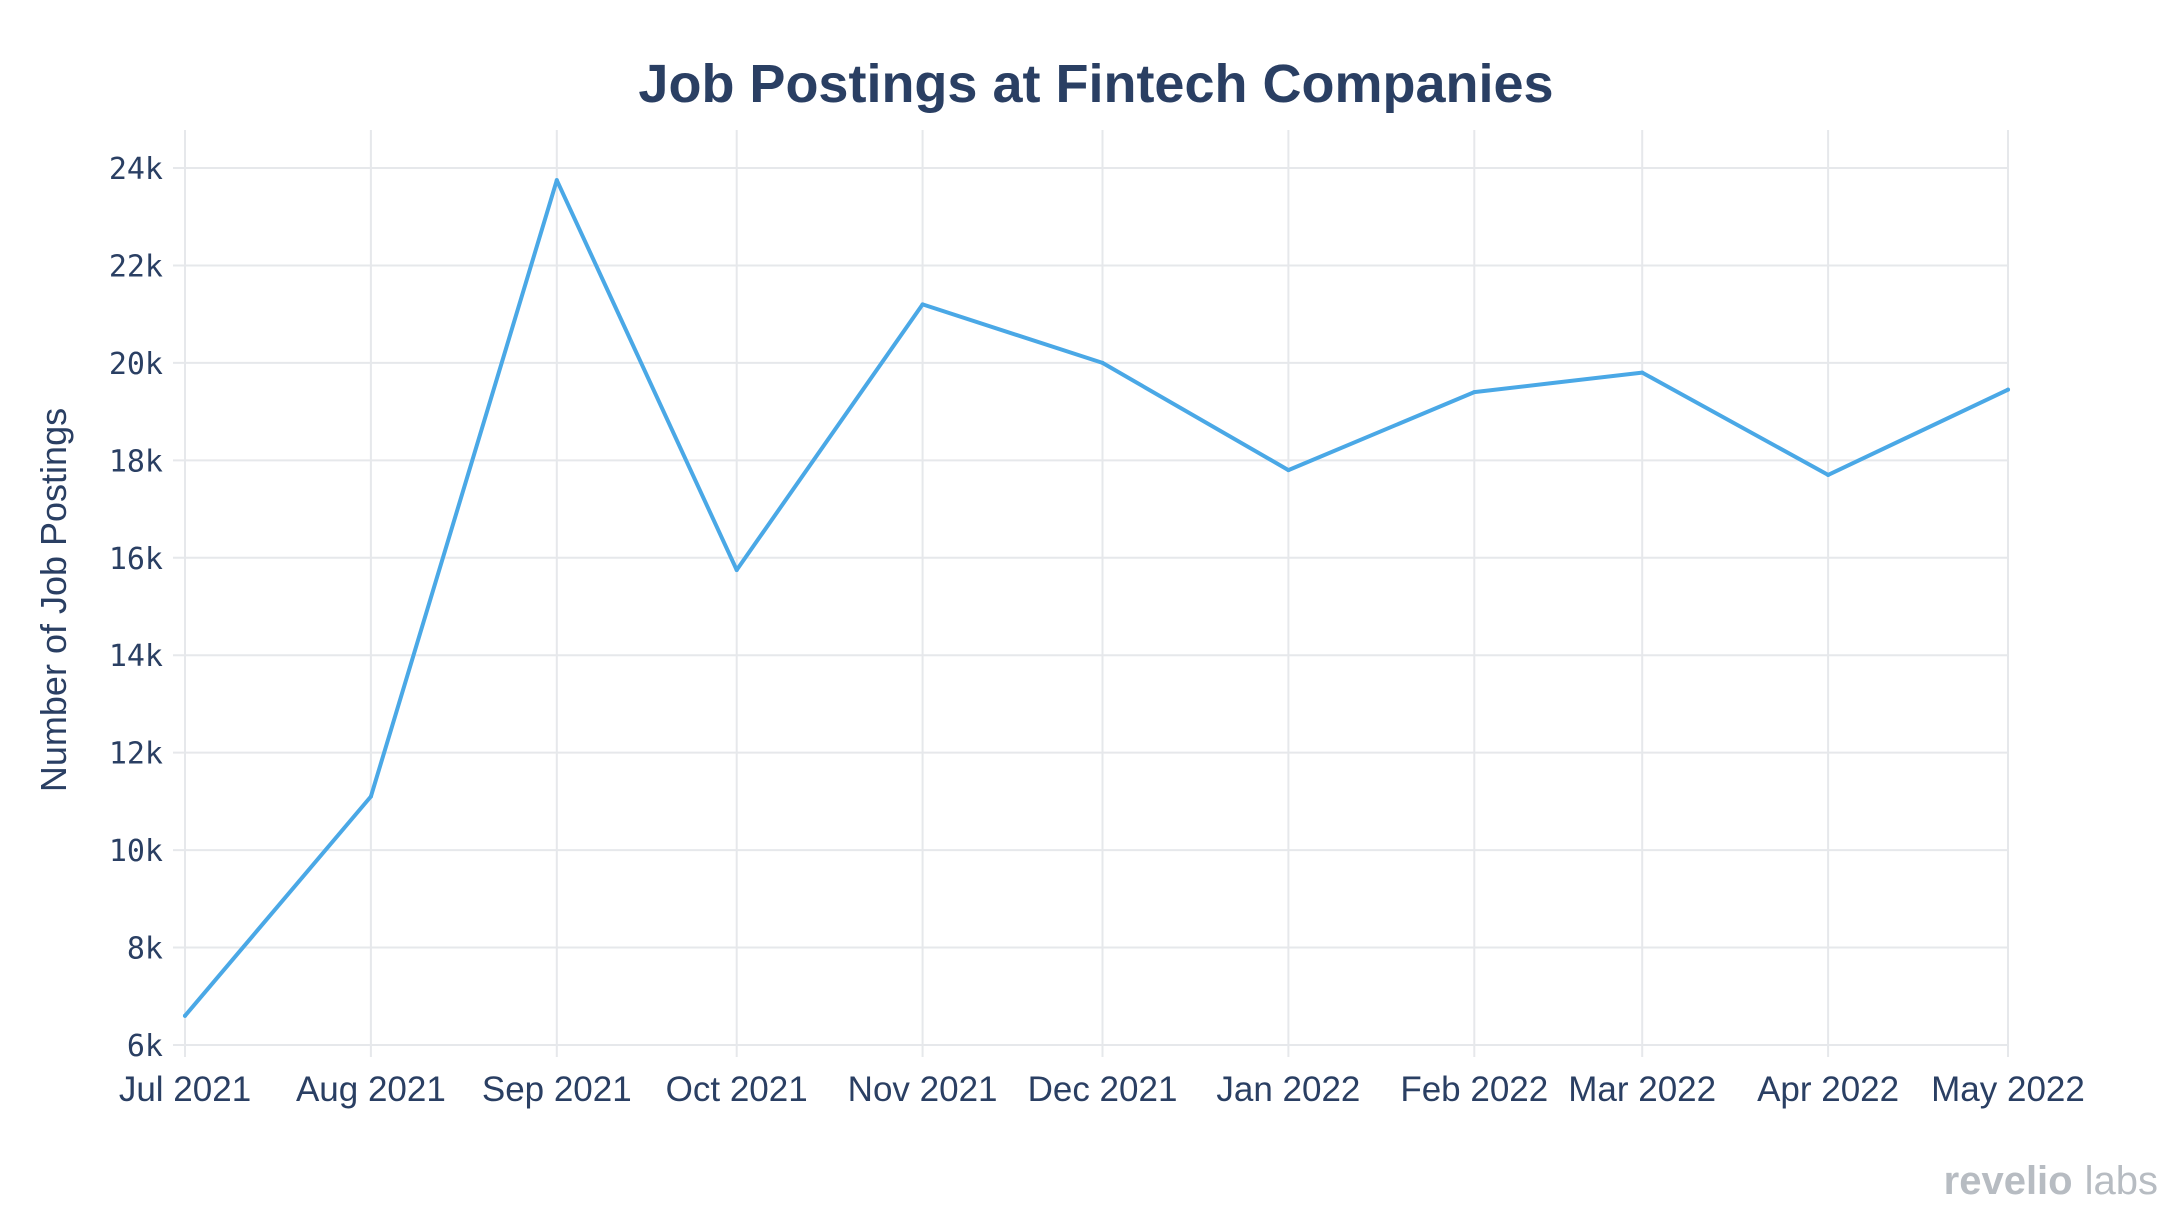 The image size is (2168, 1208). What do you see at coordinates (1288, 1089) in the screenshot?
I see `x-tick-label: Jan 2022` at bounding box center [1288, 1089].